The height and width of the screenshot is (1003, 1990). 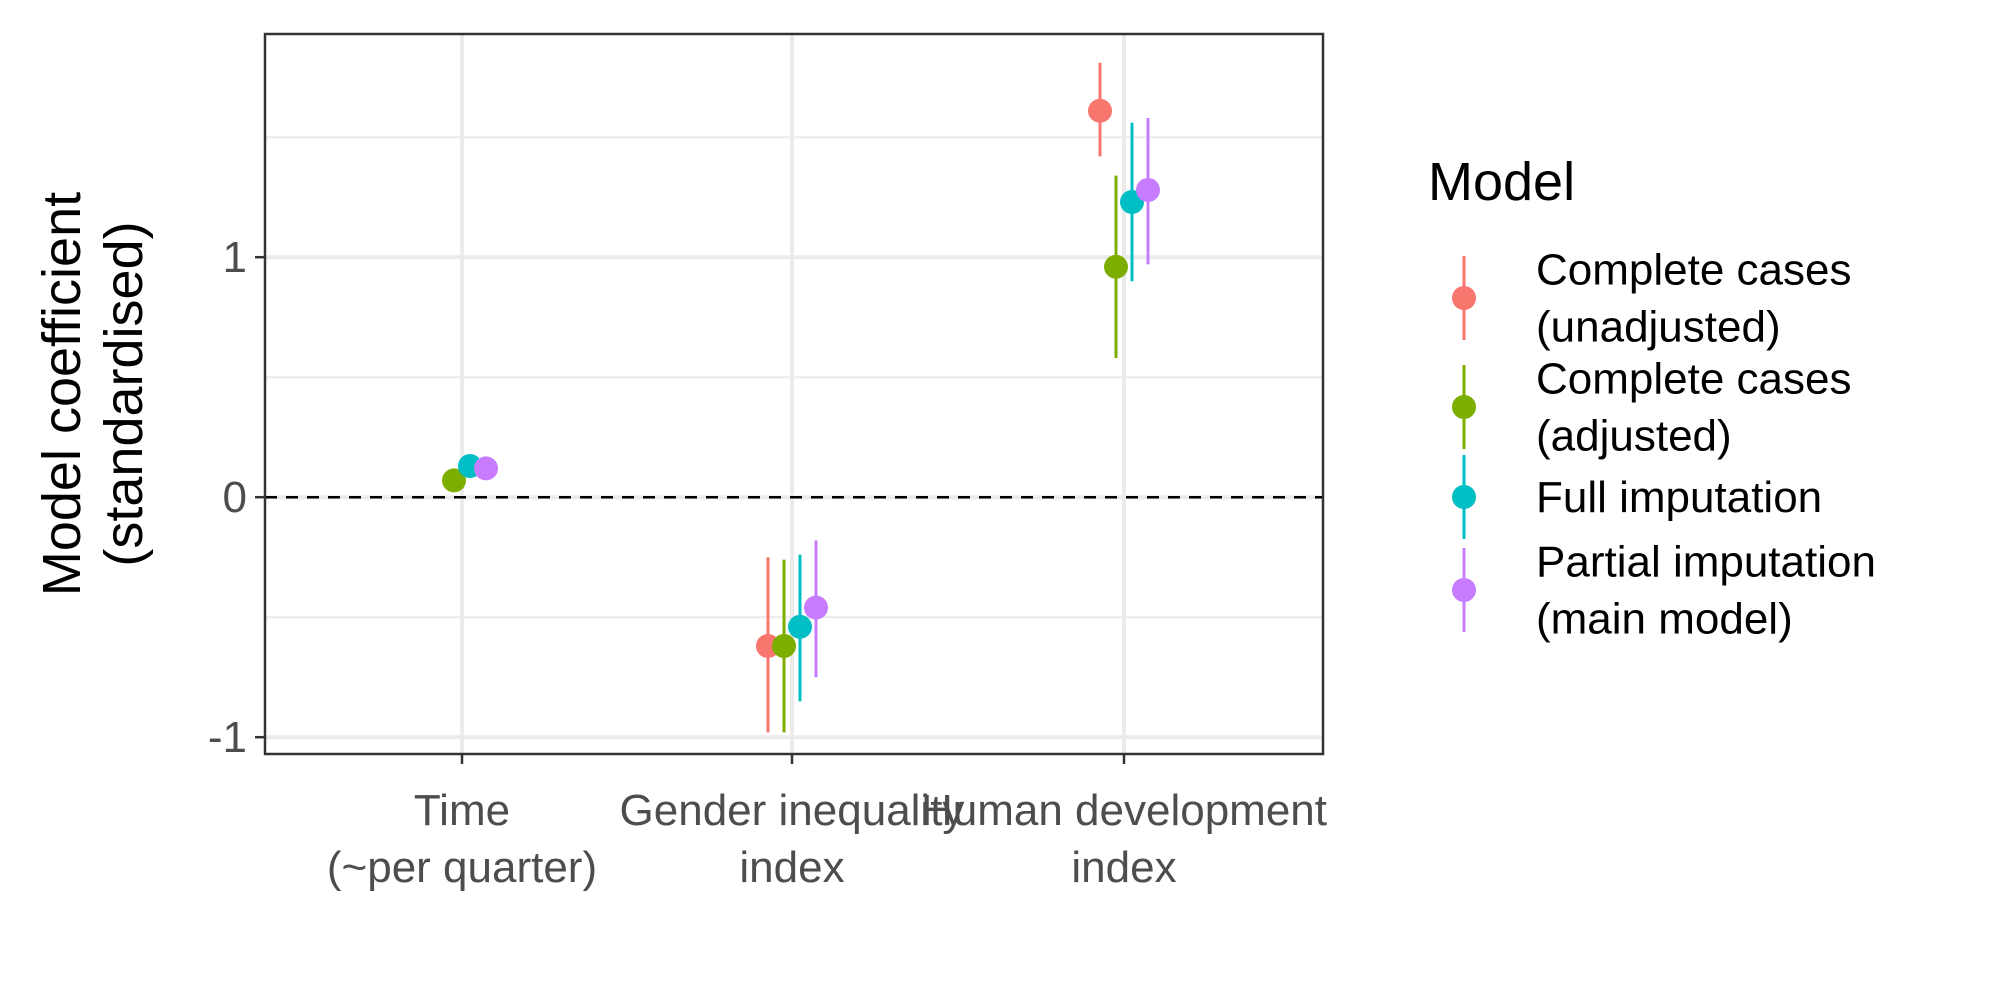 I want to click on legend-label-line: (adjusted), so click(x=1634, y=436).